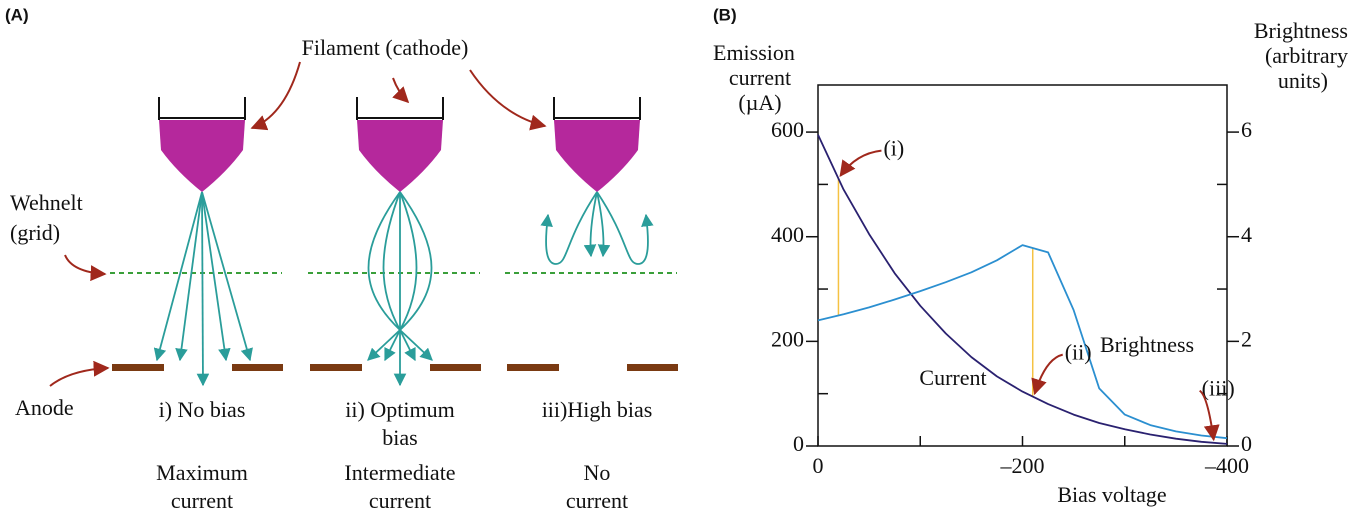 This screenshot has width=1351, height=514. Describe the element at coordinates (725, 14) in the screenshot. I see `panel-label: (B)` at that location.